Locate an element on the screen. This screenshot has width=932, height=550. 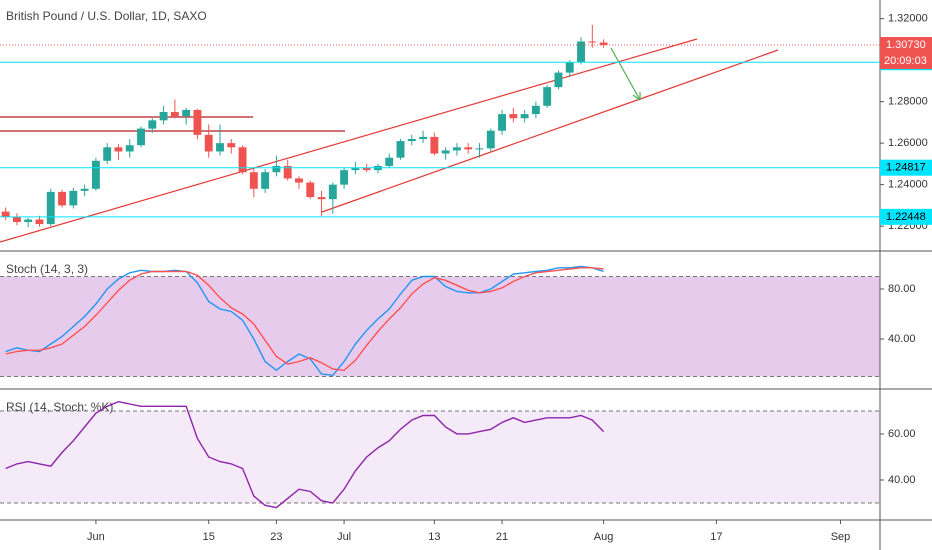
y-tick-label: 1.24000 is located at coordinates (908, 185).